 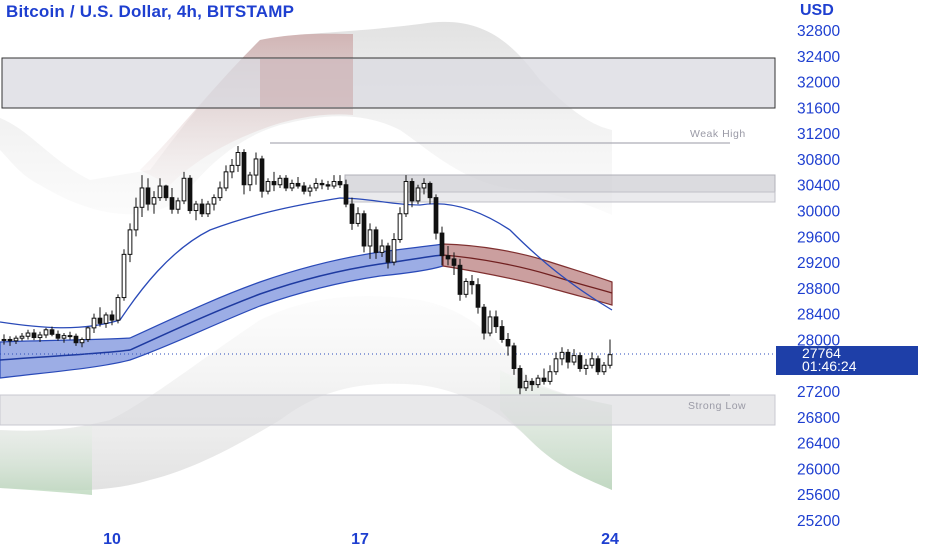 I want to click on y-tick-label: 27200, so click(x=818, y=392).